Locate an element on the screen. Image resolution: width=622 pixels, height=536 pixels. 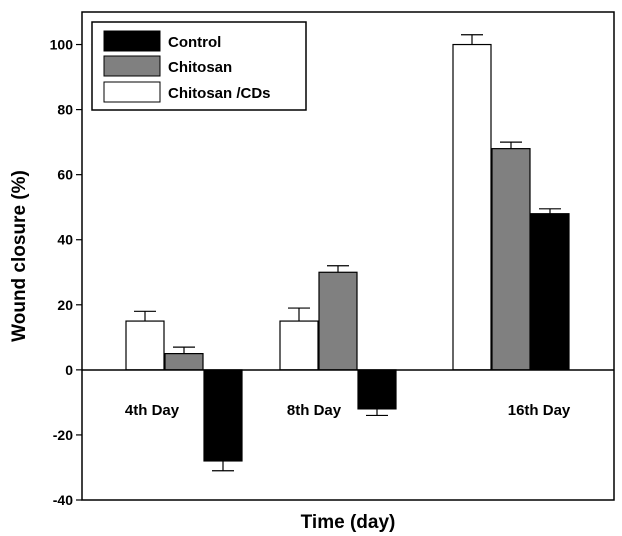
legend-swatch-control is located at coordinates (132, 41).